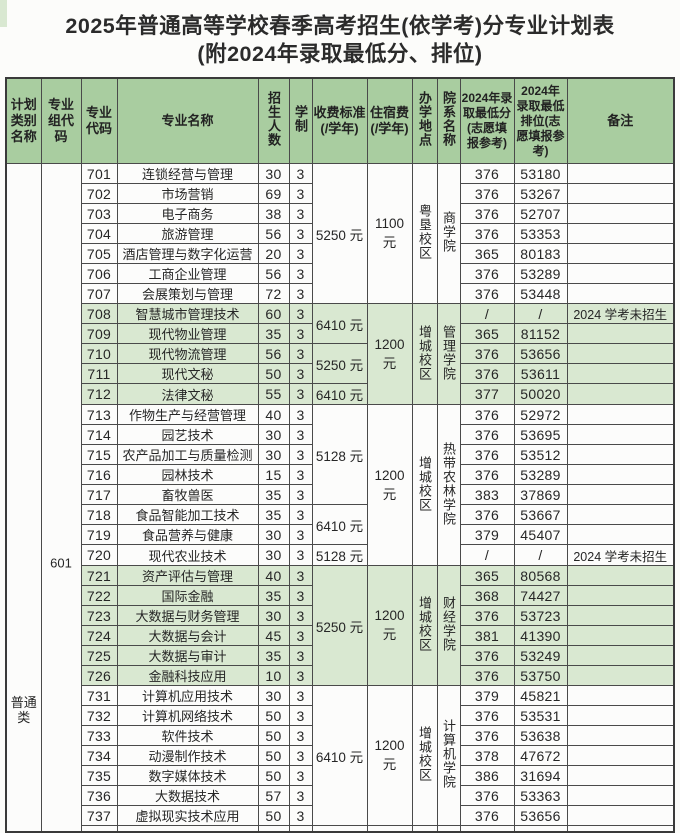 The height and width of the screenshot is (833, 680). I want to click on campus-cell-text: 粤垦校区, so click(424, 232).